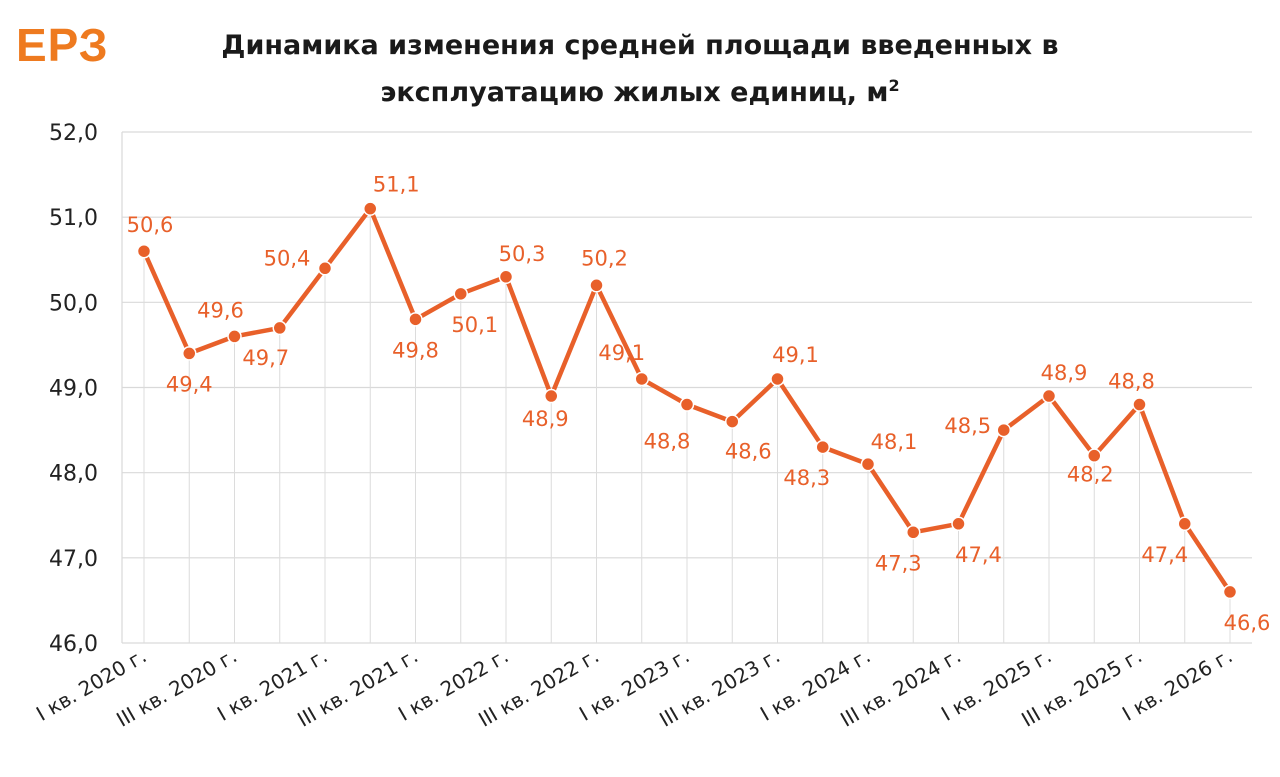 The width and height of the screenshot is (1280, 777). I want to click on y-tick-label: 47,0, so click(73, 559).